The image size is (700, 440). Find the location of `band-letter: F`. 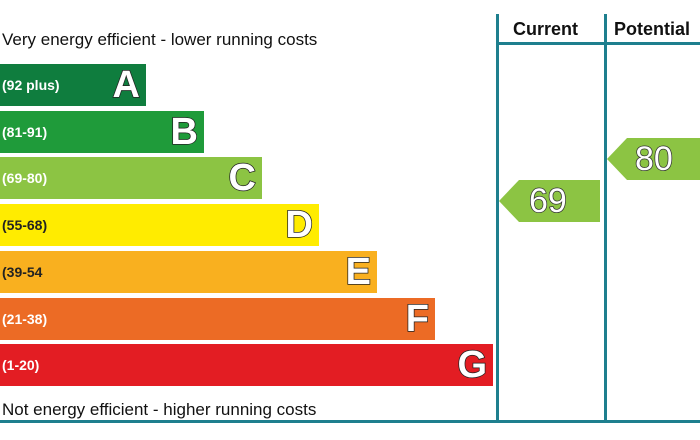

band-letter: F is located at coordinates (417, 319).